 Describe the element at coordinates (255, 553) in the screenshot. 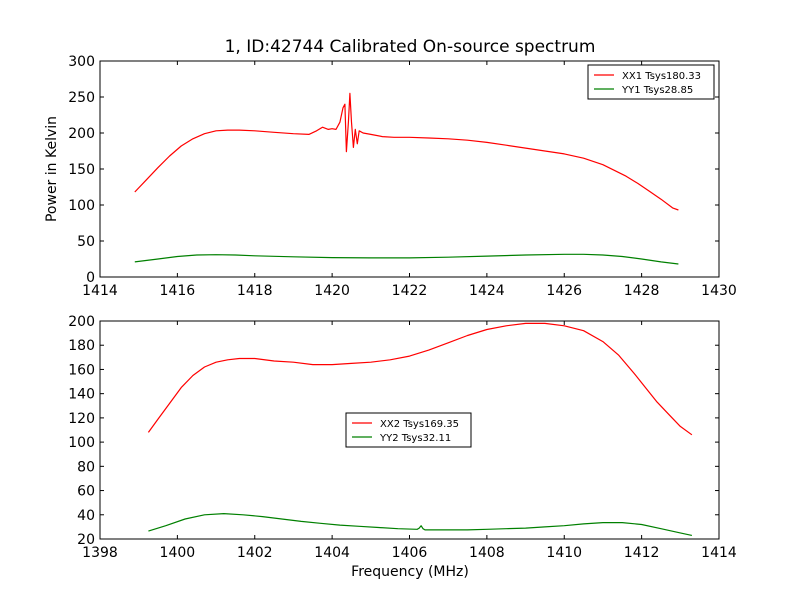

I see `x-tick-label: 1402` at that location.